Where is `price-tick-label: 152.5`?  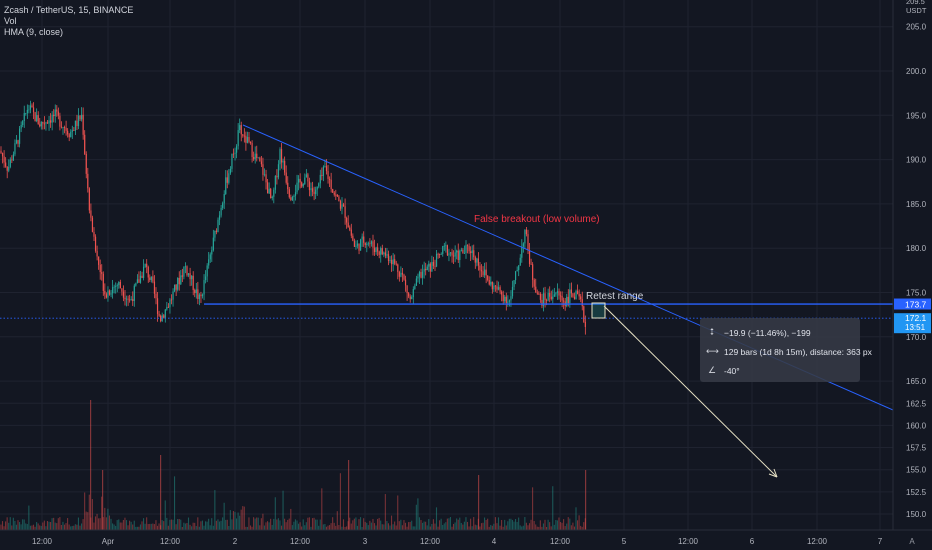
price-tick-label: 152.5 is located at coordinates (916, 492).